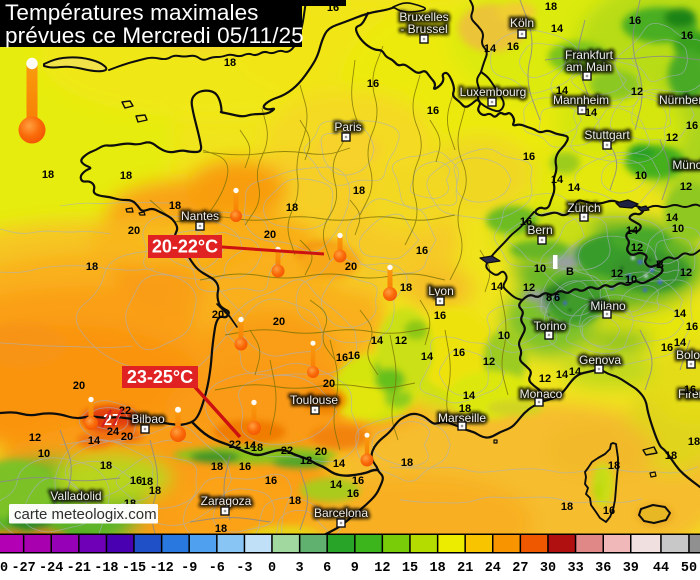 The height and width of the screenshot is (580, 700). Describe the element at coordinates (106, 568) in the screenshot. I see `svg-text: -18` at that location.